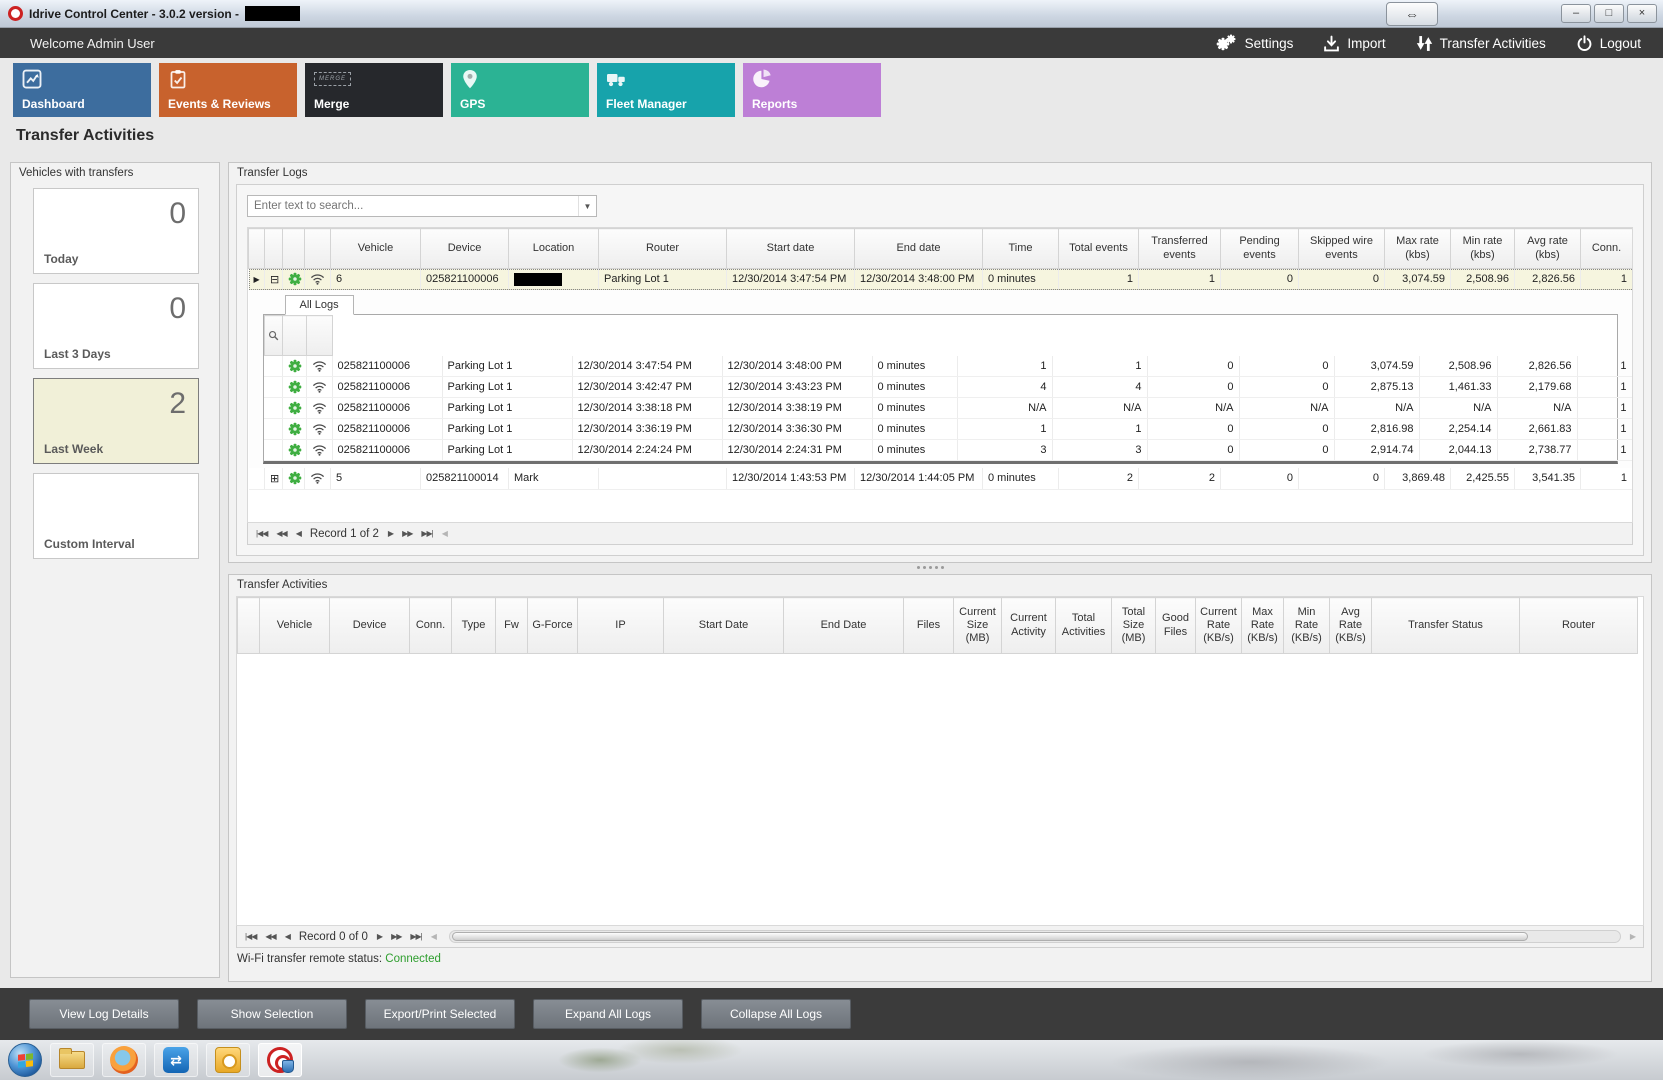 The height and width of the screenshot is (1080, 1663). Describe the element at coordinates (104, 1014) in the screenshot. I see `view-log-details-button: View Log Details` at that location.